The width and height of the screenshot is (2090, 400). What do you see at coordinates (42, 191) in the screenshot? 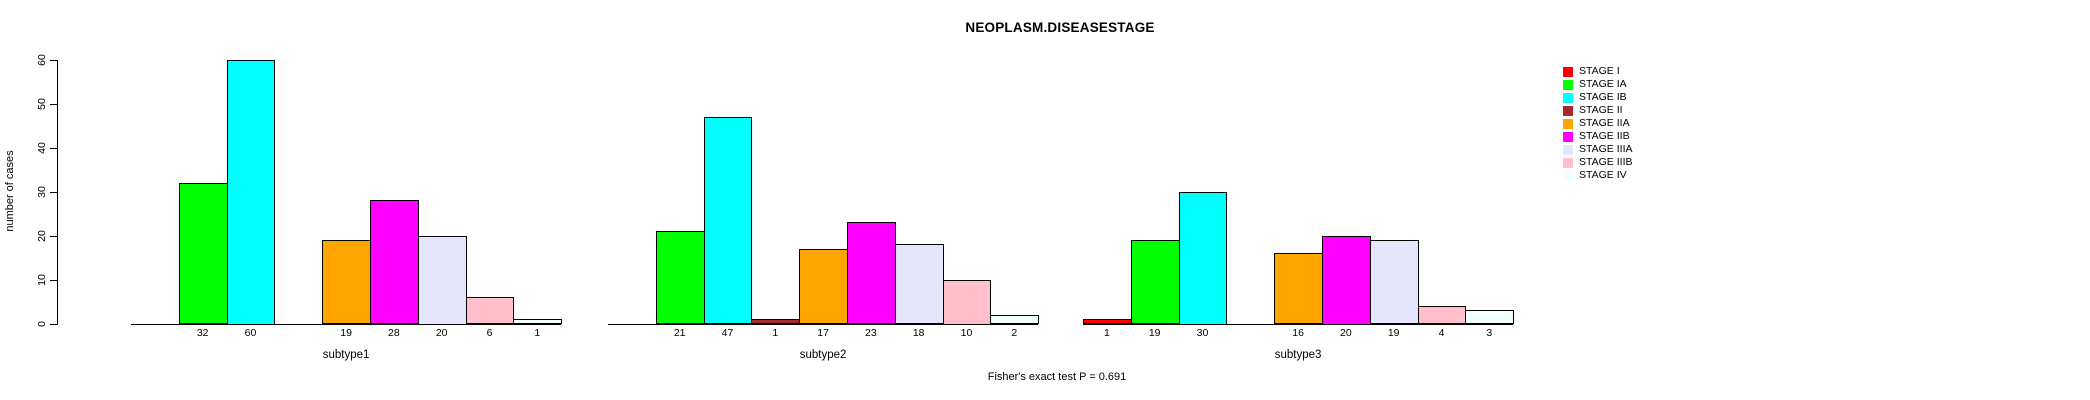
I see `y-tick-label: 30` at bounding box center [42, 191].